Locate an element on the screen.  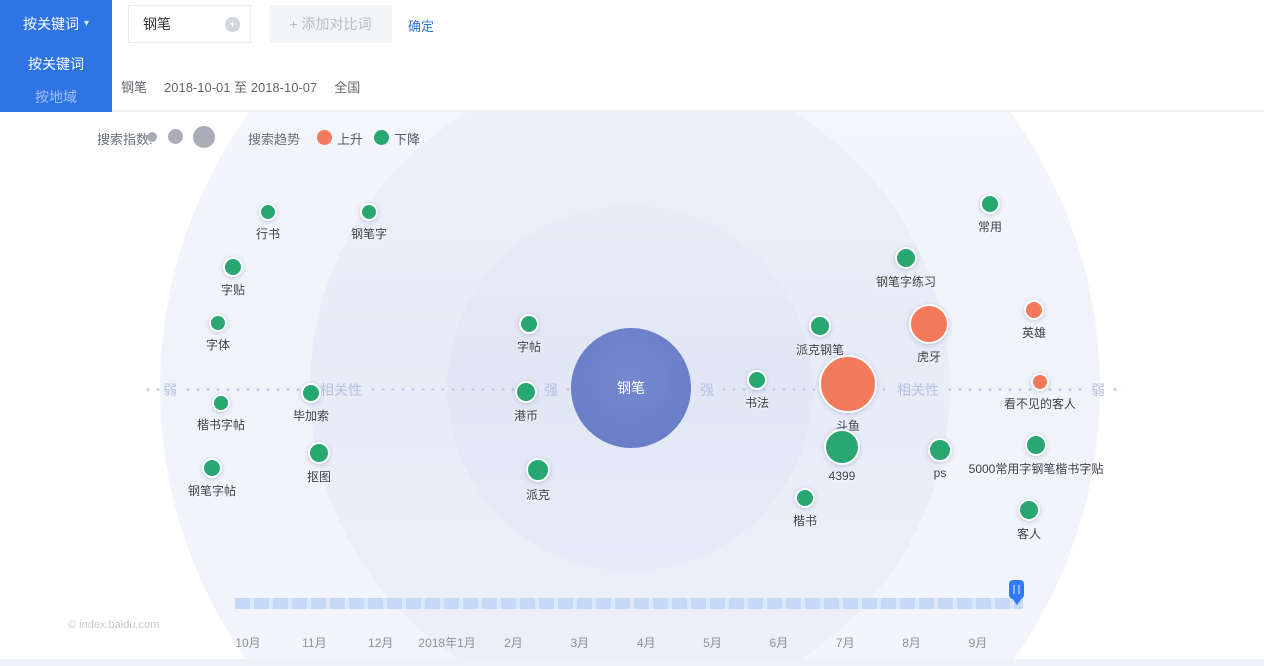
bubble-label: 5000常用字钢笔楷书字贴 is located at coordinates (1036, 469).